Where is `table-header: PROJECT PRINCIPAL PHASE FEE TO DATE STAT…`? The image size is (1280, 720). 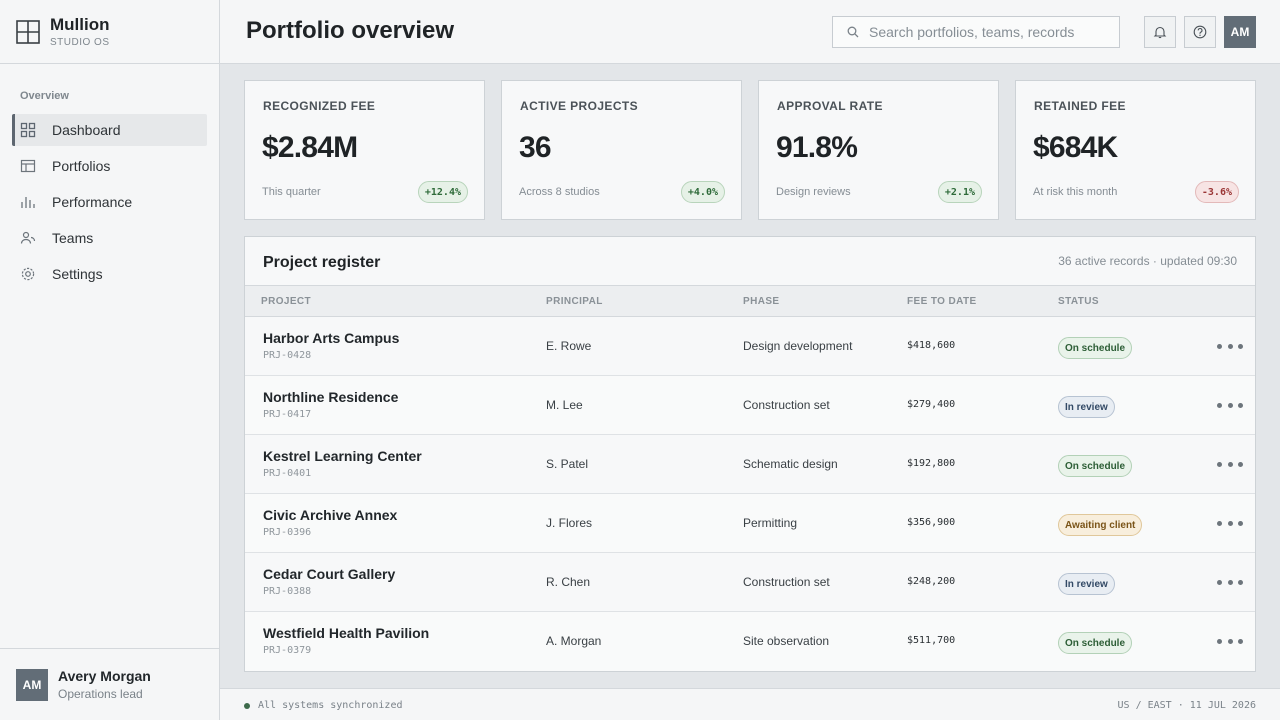
table-header: PROJECT PRINCIPAL PHASE FEE TO DATE STAT… is located at coordinates (750, 301).